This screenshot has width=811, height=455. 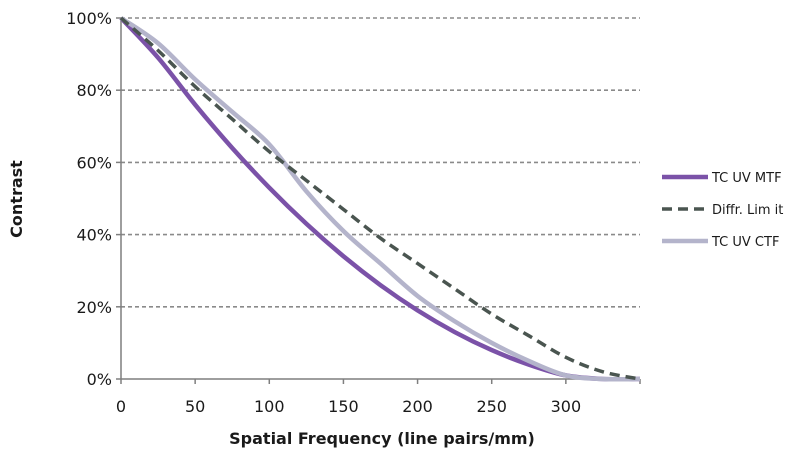 What do you see at coordinates (343, 406) in the screenshot?
I see `x-tick-label: 150` at bounding box center [343, 406].